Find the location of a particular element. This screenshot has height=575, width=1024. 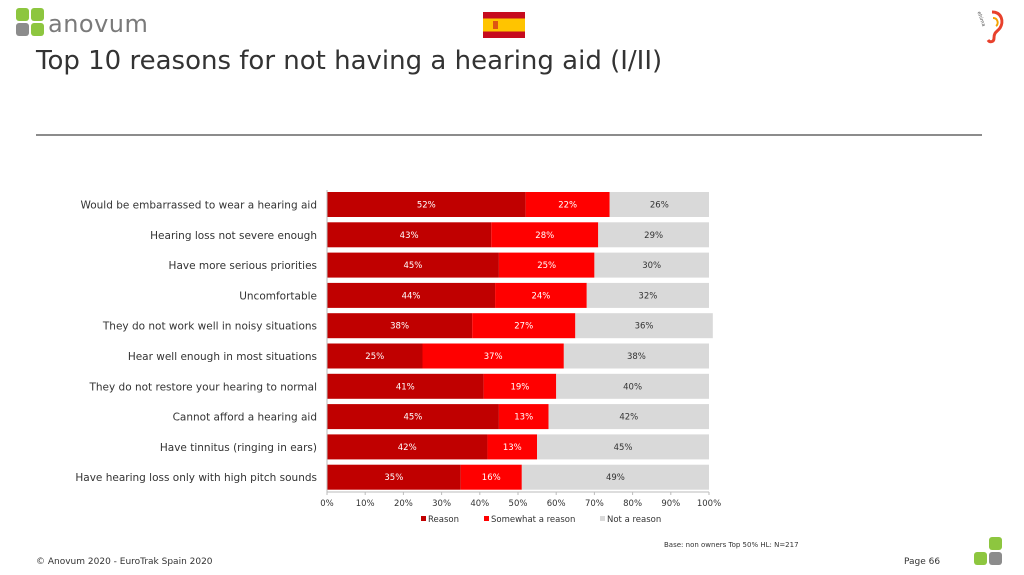

data-label: 29% is located at coordinates (653, 236).